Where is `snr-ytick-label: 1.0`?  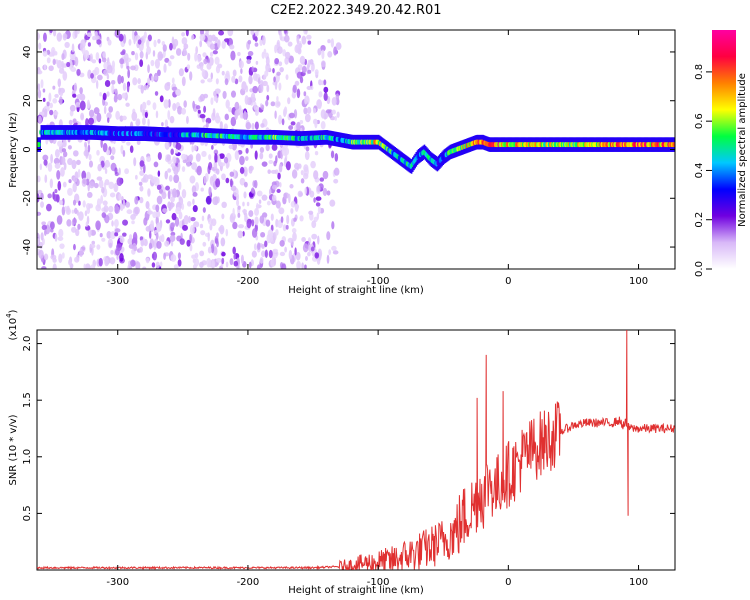
snr-ytick-label: 1.0 is located at coordinates (27, 457).